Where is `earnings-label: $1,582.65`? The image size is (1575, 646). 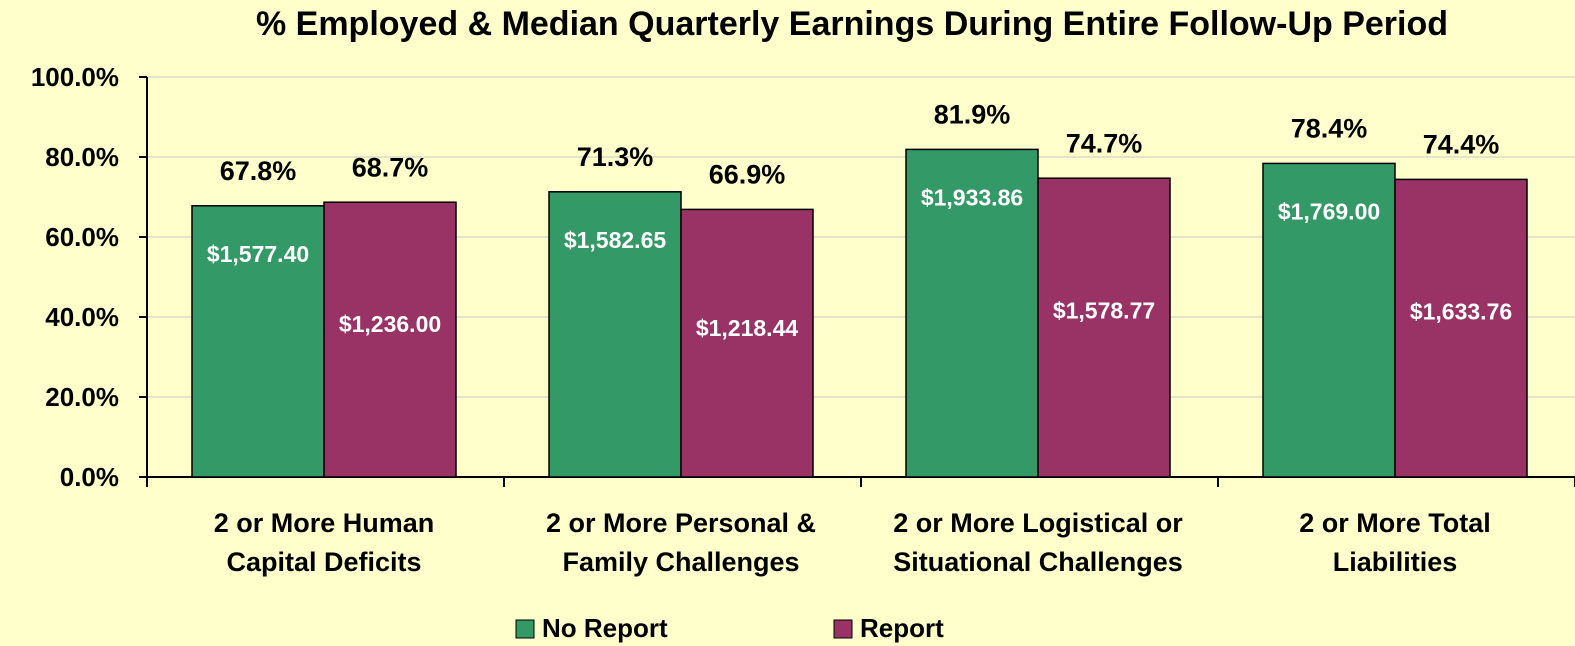
earnings-label: $1,582.65 is located at coordinates (615, 240).